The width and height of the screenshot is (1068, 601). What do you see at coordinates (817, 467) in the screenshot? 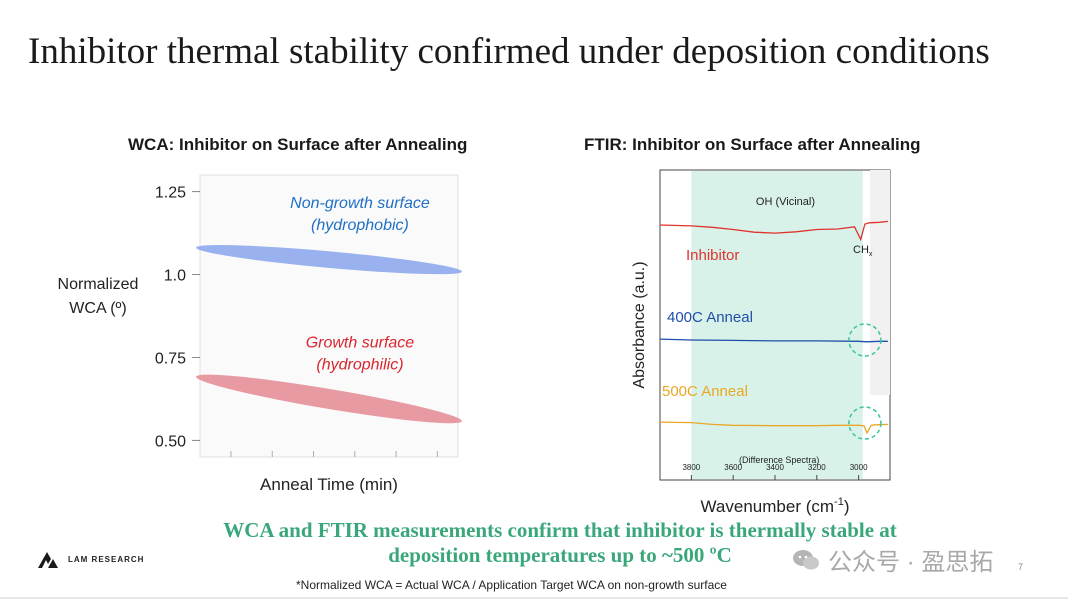
I see `ftir-xtick-label: 3200` at bounding box center [817, 467].